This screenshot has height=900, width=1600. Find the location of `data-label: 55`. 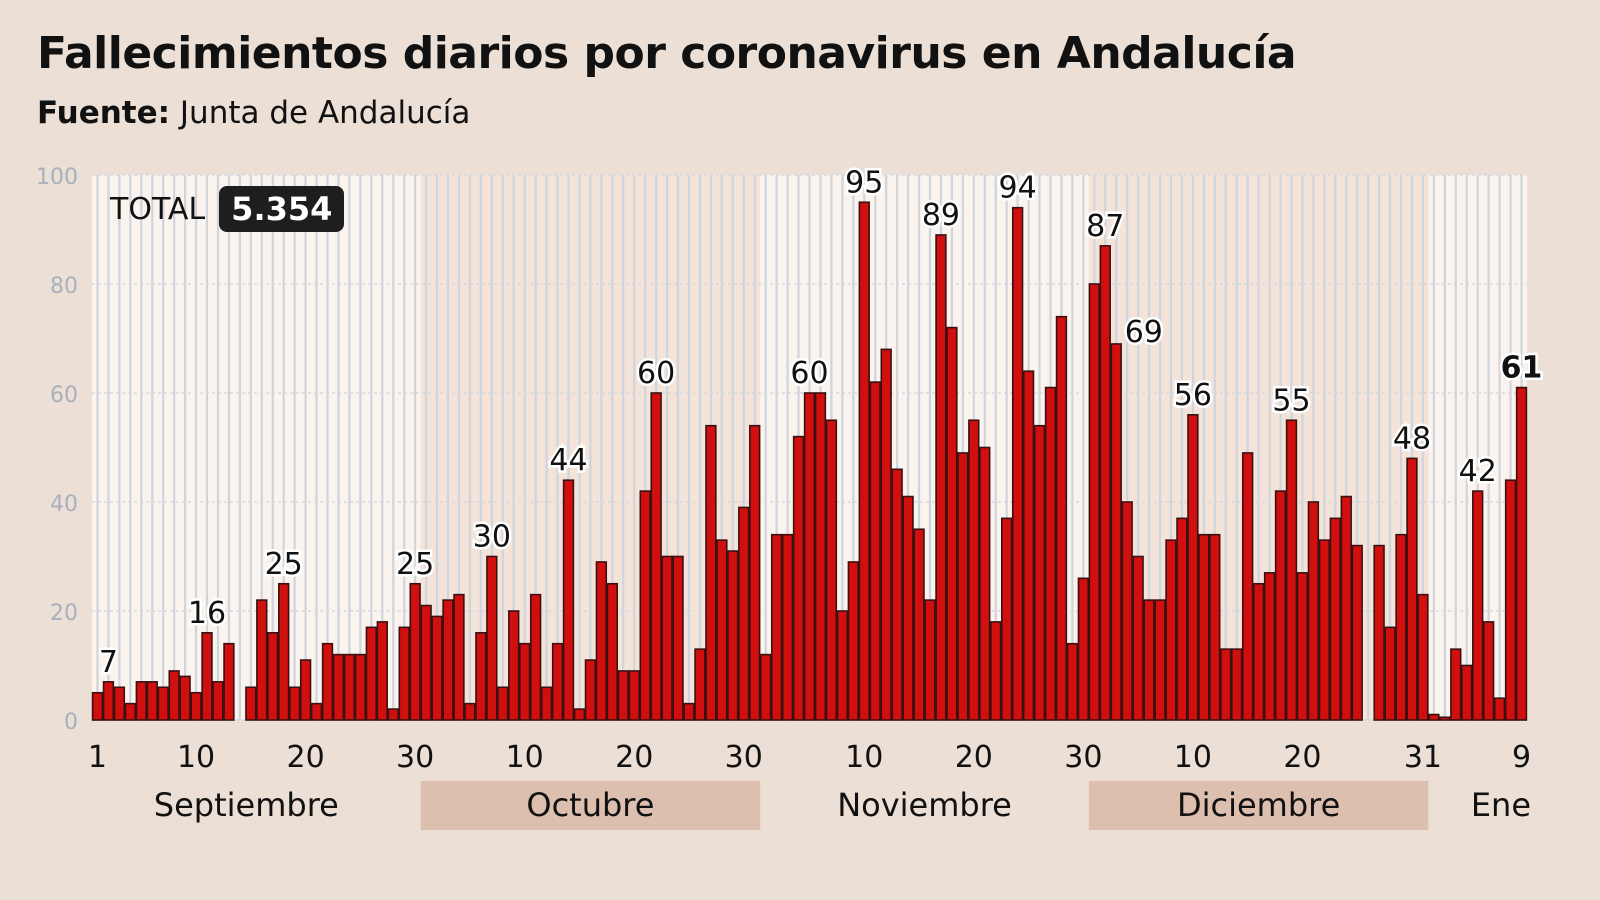

data-label: 55 is located at coordinates (1291, 400).